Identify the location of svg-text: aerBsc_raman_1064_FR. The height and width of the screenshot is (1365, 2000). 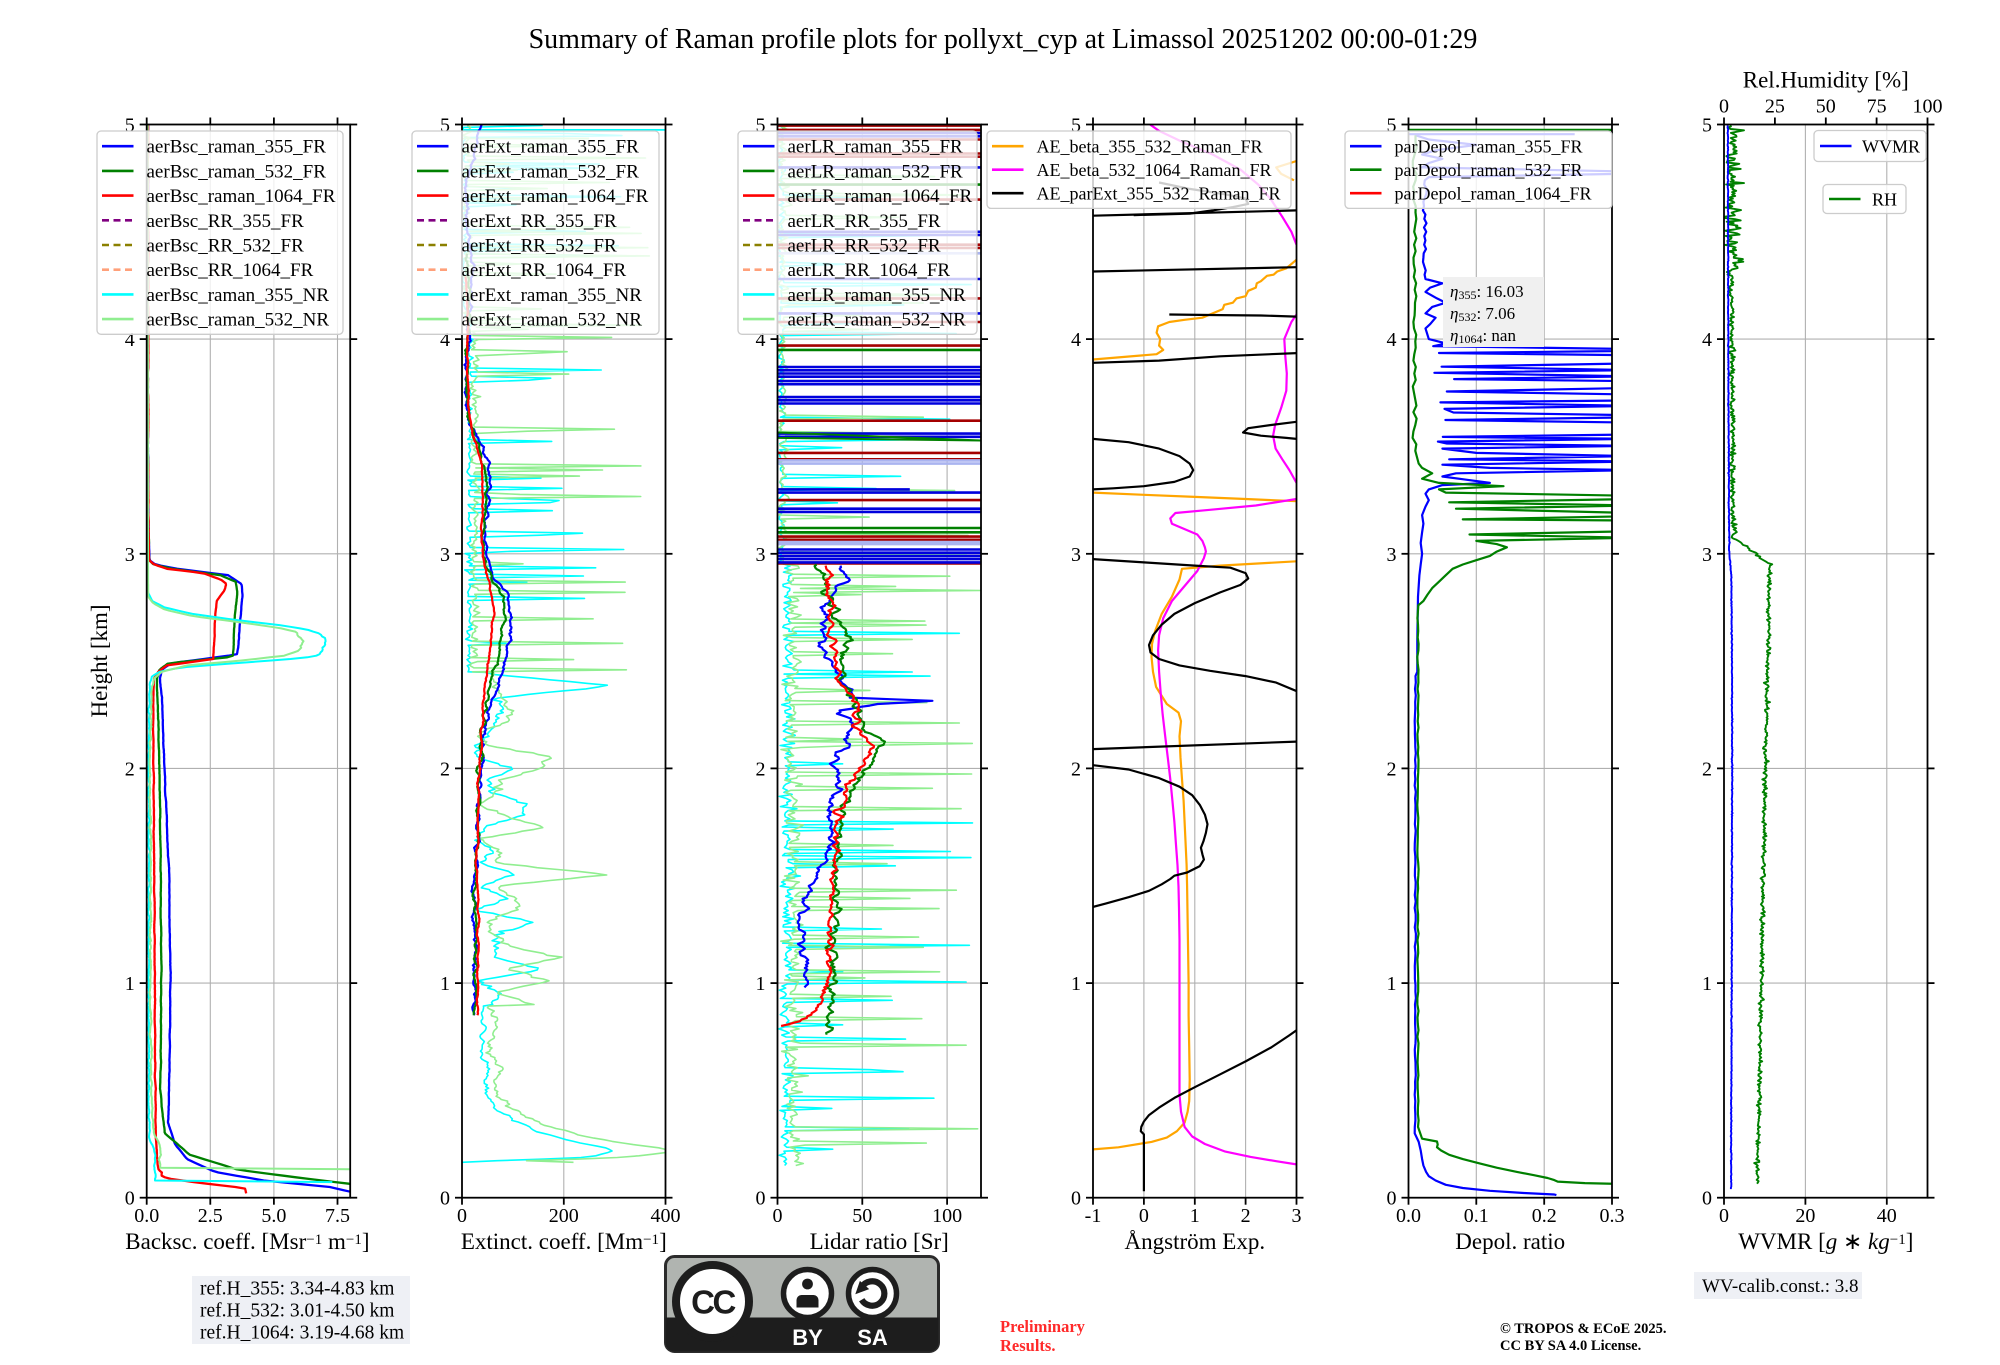
(241, 196).